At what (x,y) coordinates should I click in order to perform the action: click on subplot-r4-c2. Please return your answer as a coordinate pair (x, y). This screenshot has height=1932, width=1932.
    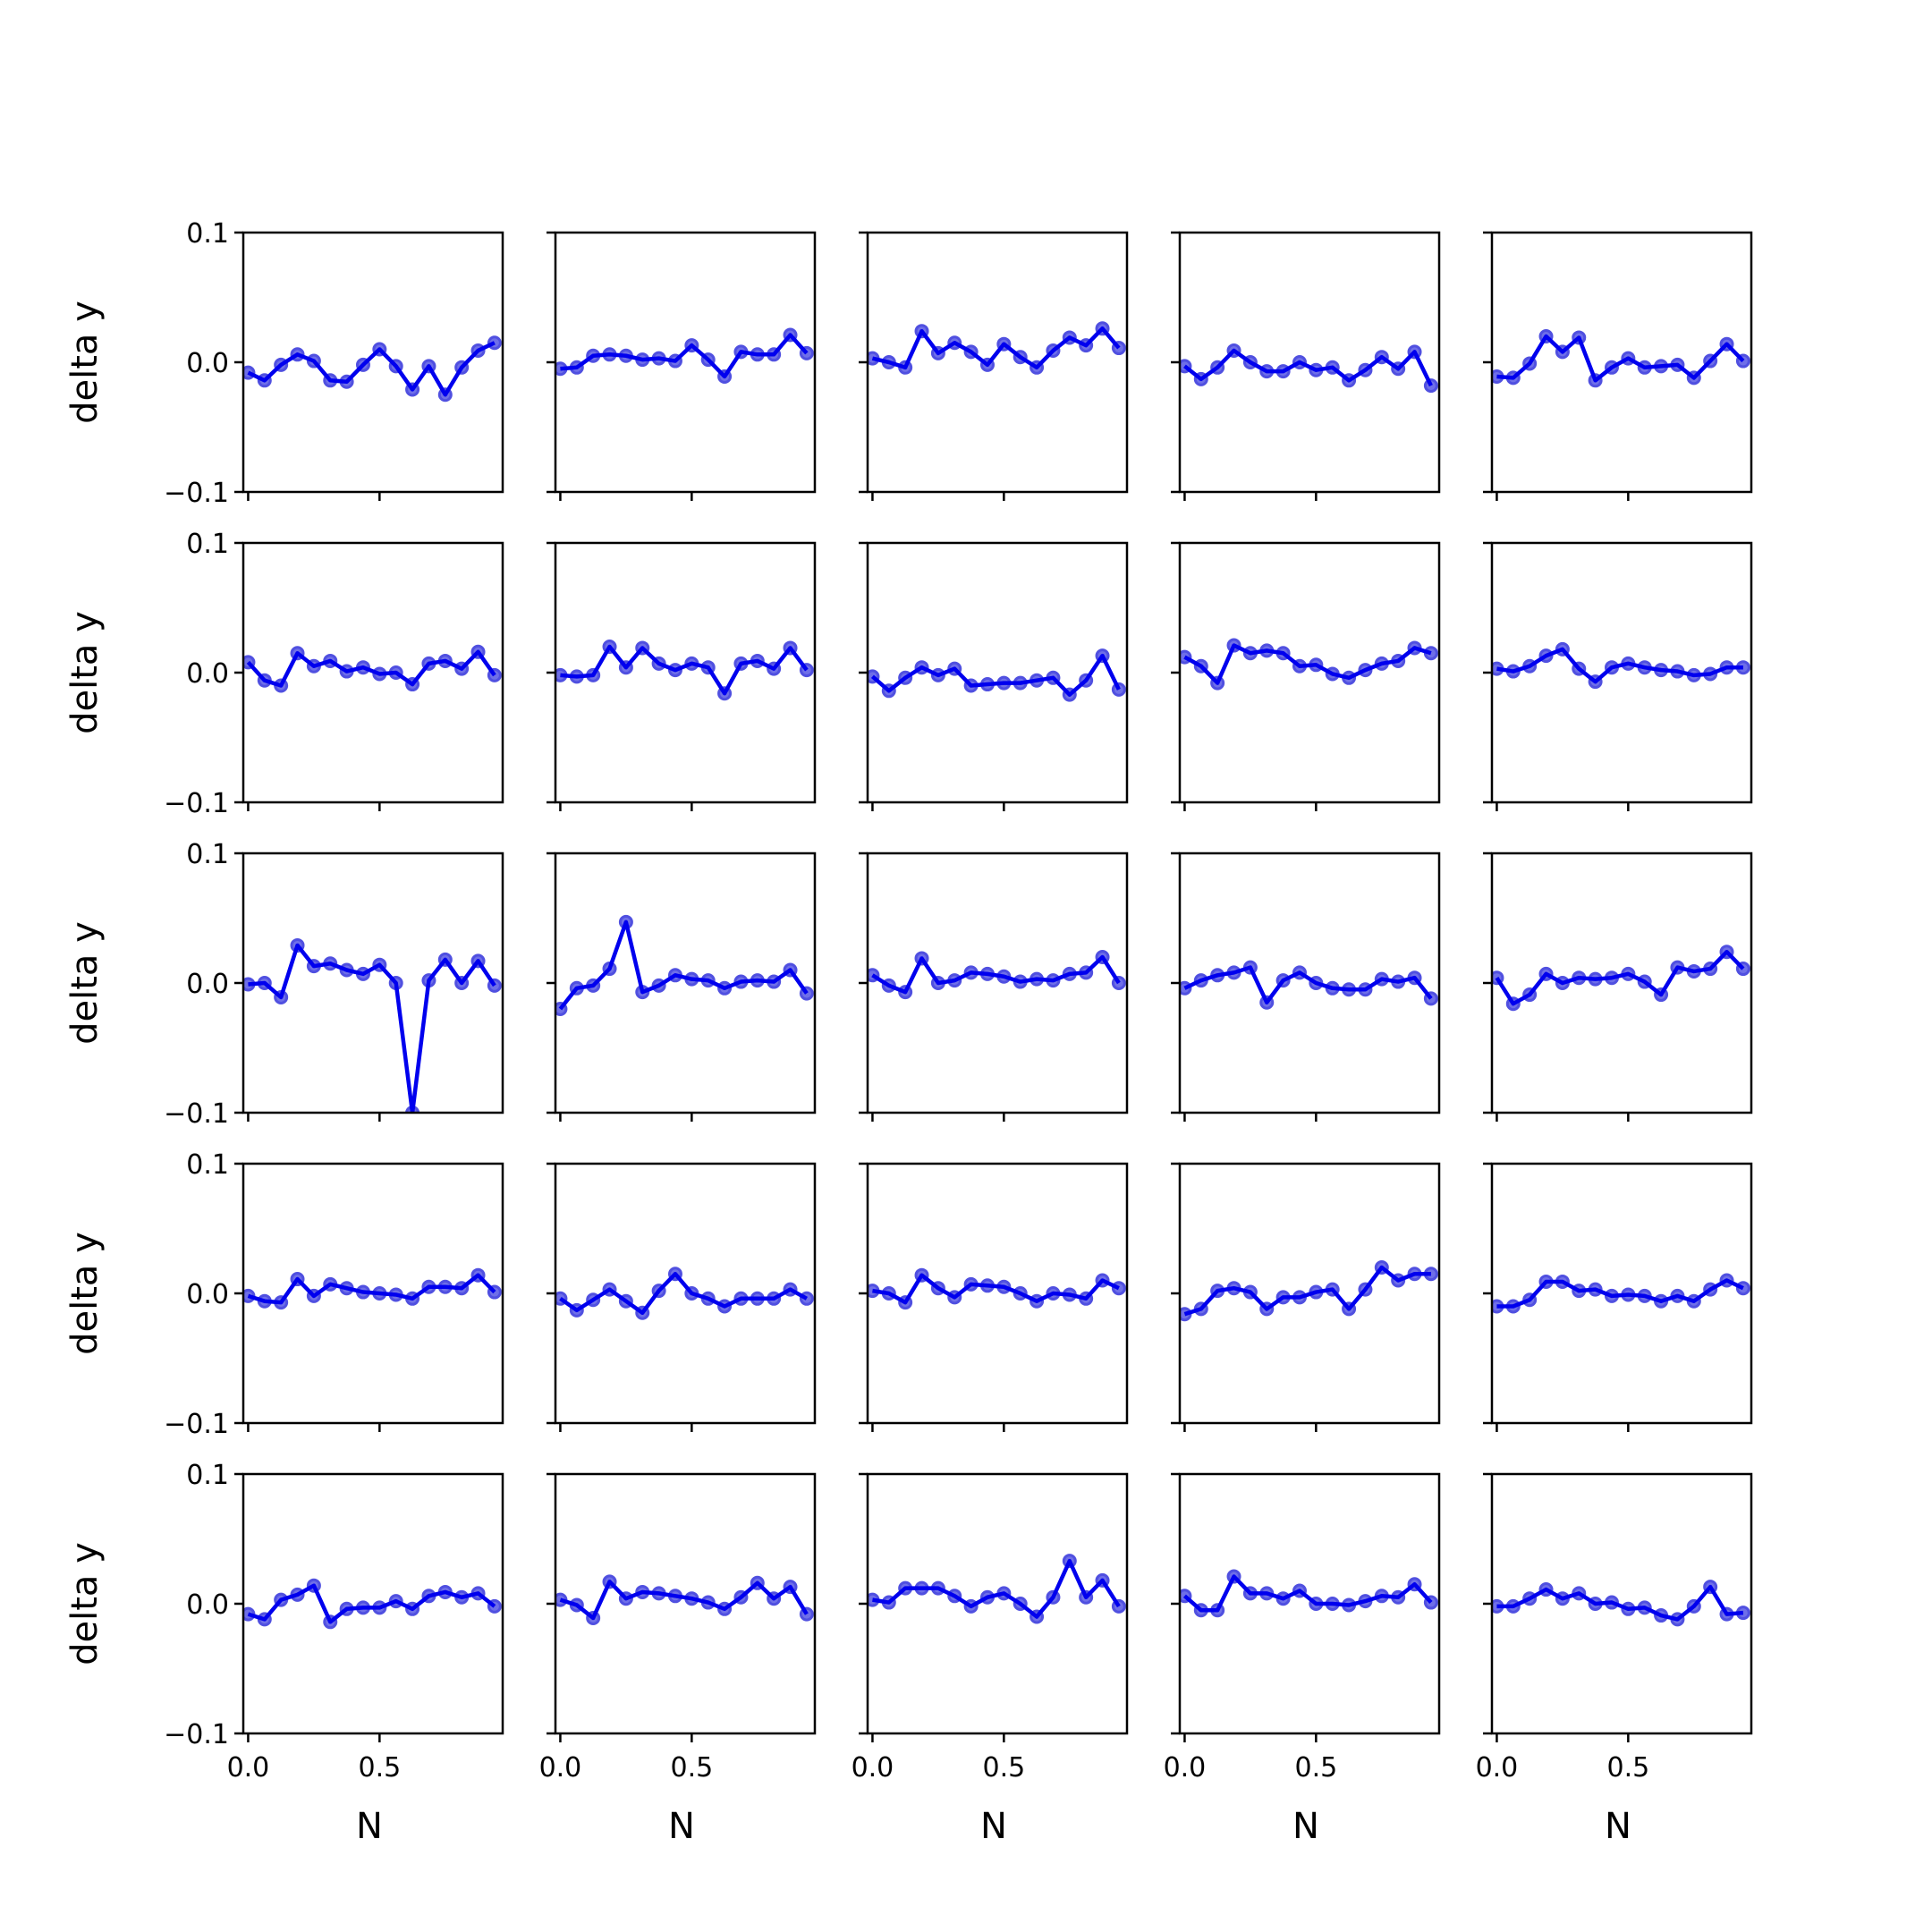
    Looking at the image, I should click on (682, 1297).